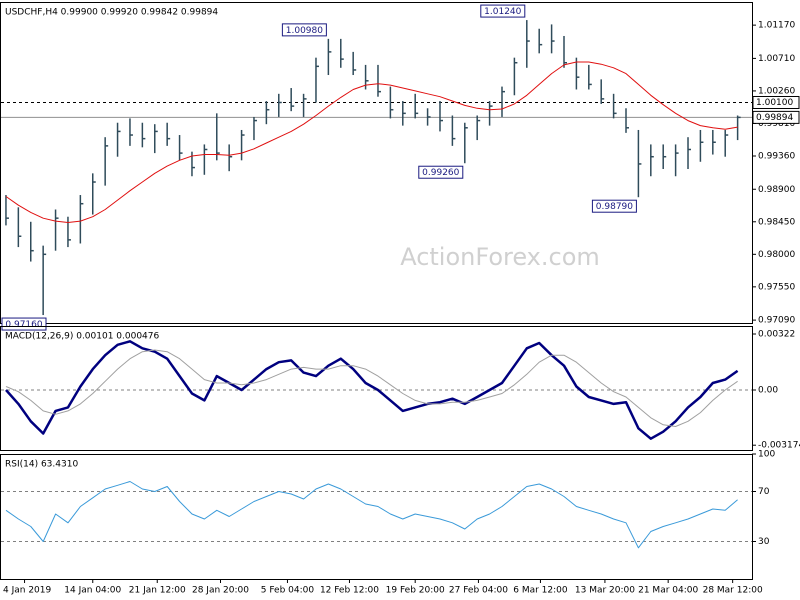  What do you see at coordinates (733, 591) in the screenshot?
I see `x-tick-label: 28 Mar 12:00` at bounding box center [733, 591].